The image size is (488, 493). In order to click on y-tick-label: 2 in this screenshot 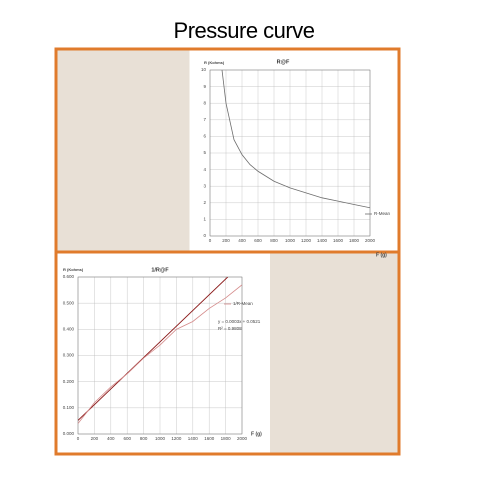, I will do `click(204, 202)`.